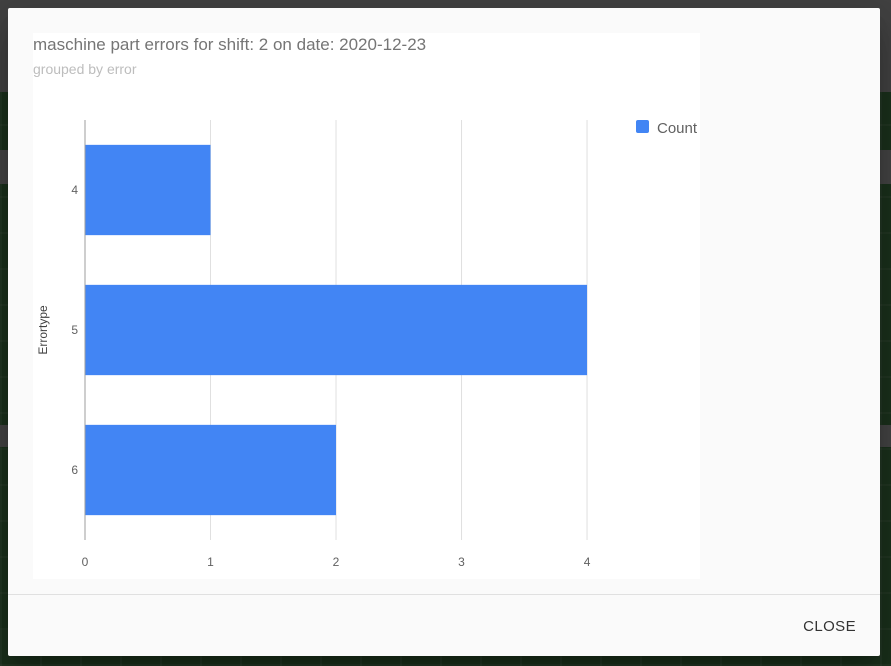  I want to click on x-tick-label: 3, so click(461, 562).